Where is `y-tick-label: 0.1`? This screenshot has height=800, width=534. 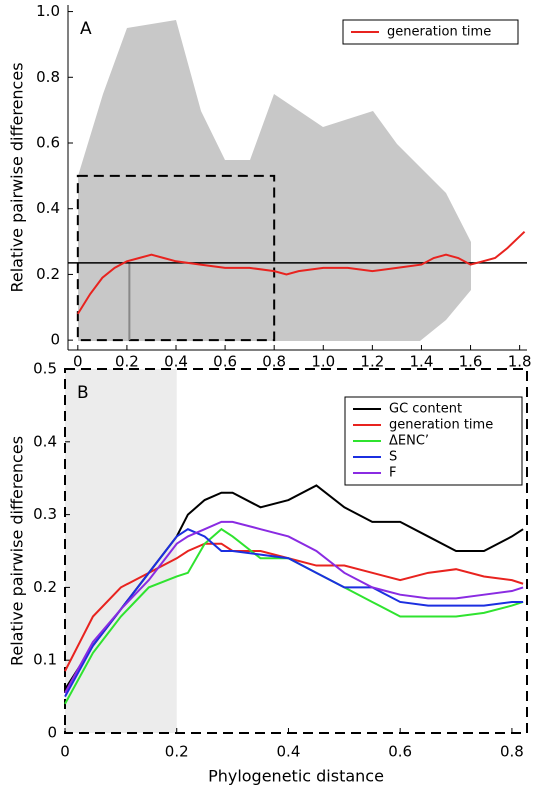
y-tick-label: 0.1 is located at coordinates (45, 660).